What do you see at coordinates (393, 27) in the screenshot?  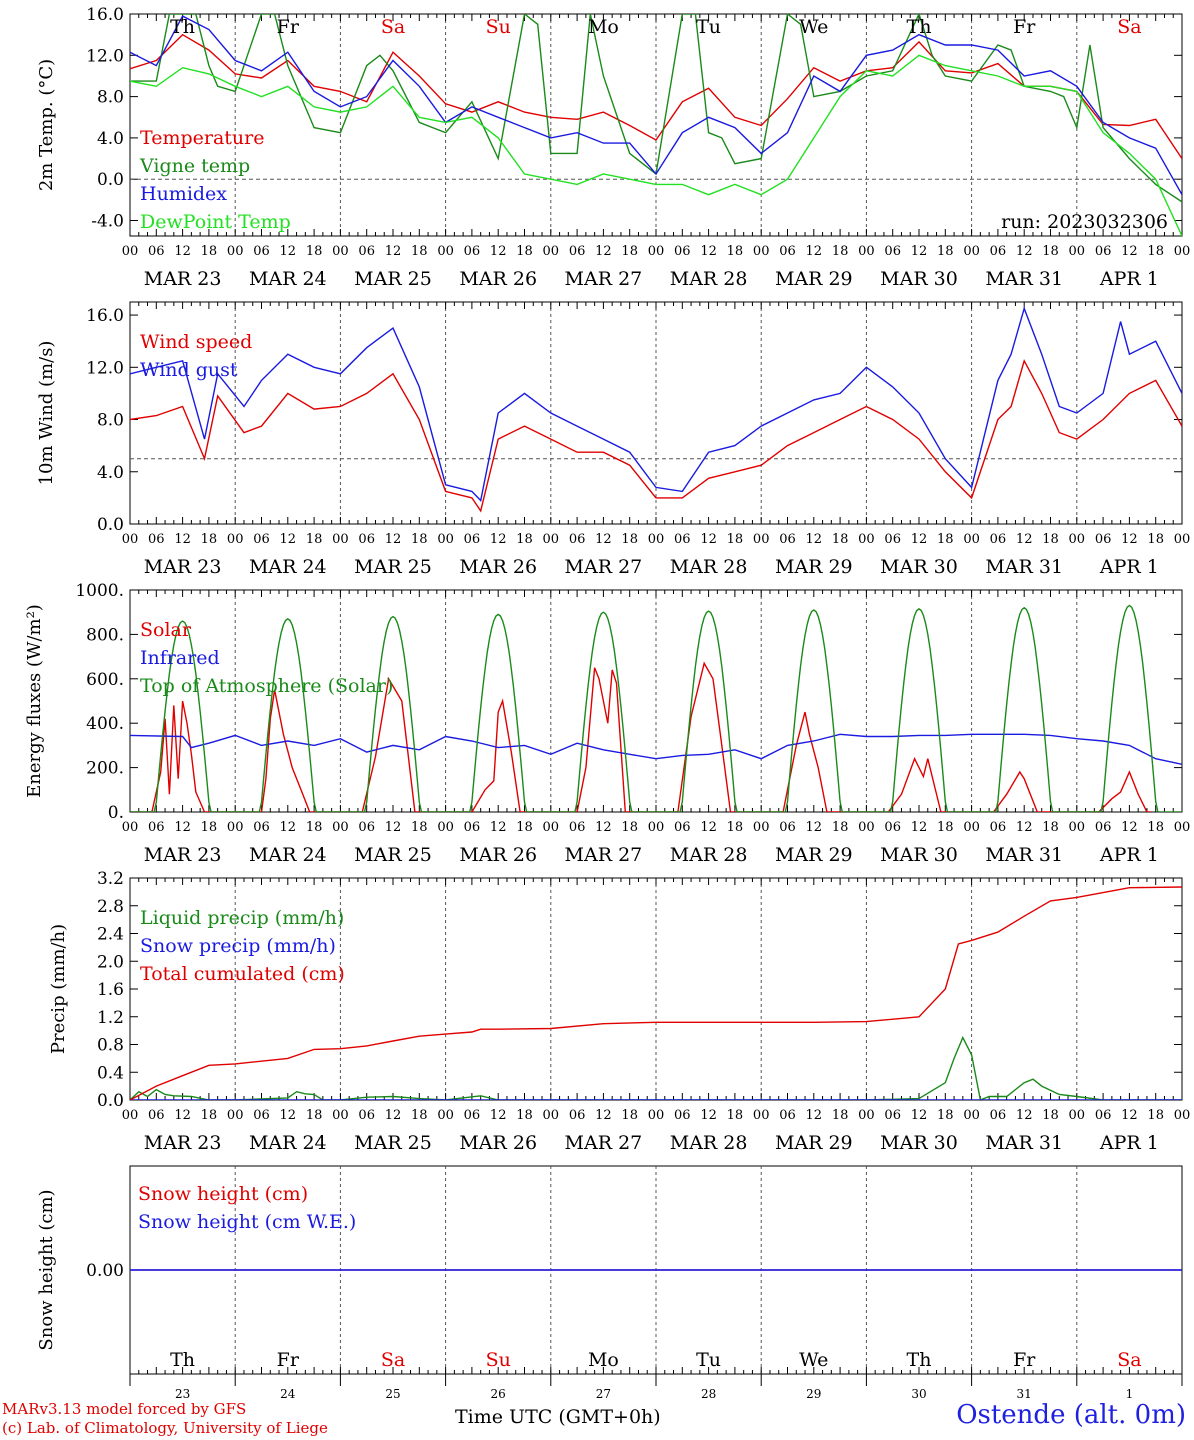 I see `weekday-label: Sa` at bounding box center [393, 27].